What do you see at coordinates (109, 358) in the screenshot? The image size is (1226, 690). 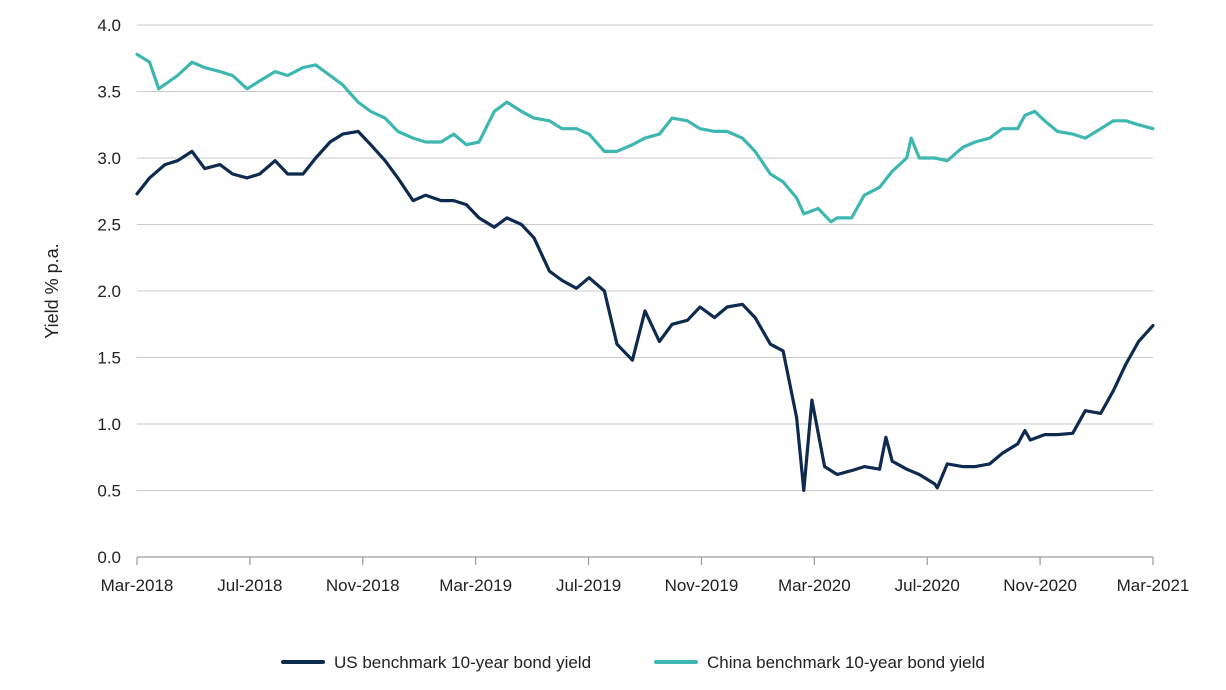 I see `y-tick-label: 1.5` at bounding box center [109, 358].